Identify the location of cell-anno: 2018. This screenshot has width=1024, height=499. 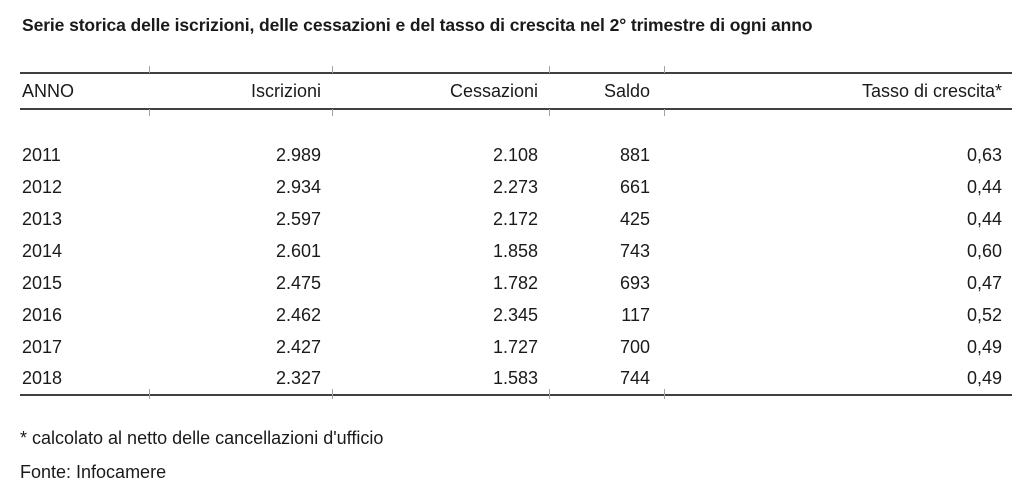
(85, 379).